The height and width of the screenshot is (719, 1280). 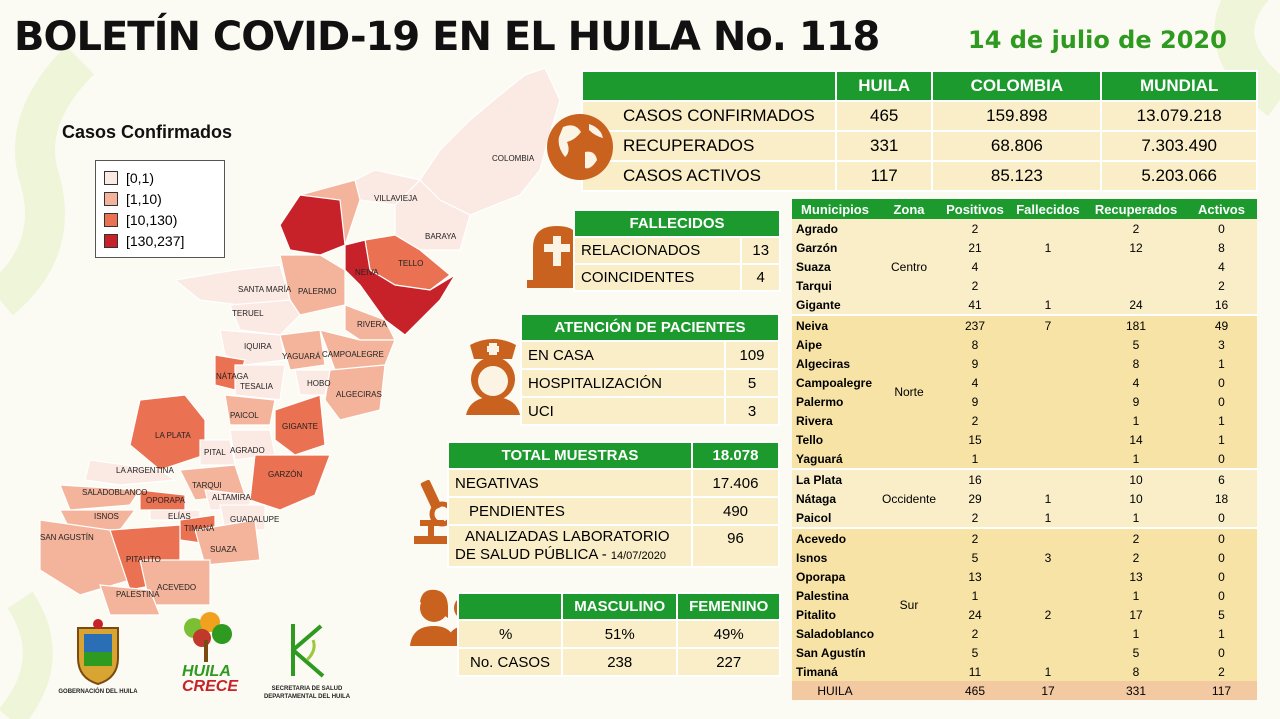 I want to click on map-label: YAGUARÁ, so click(x=301, y=356).